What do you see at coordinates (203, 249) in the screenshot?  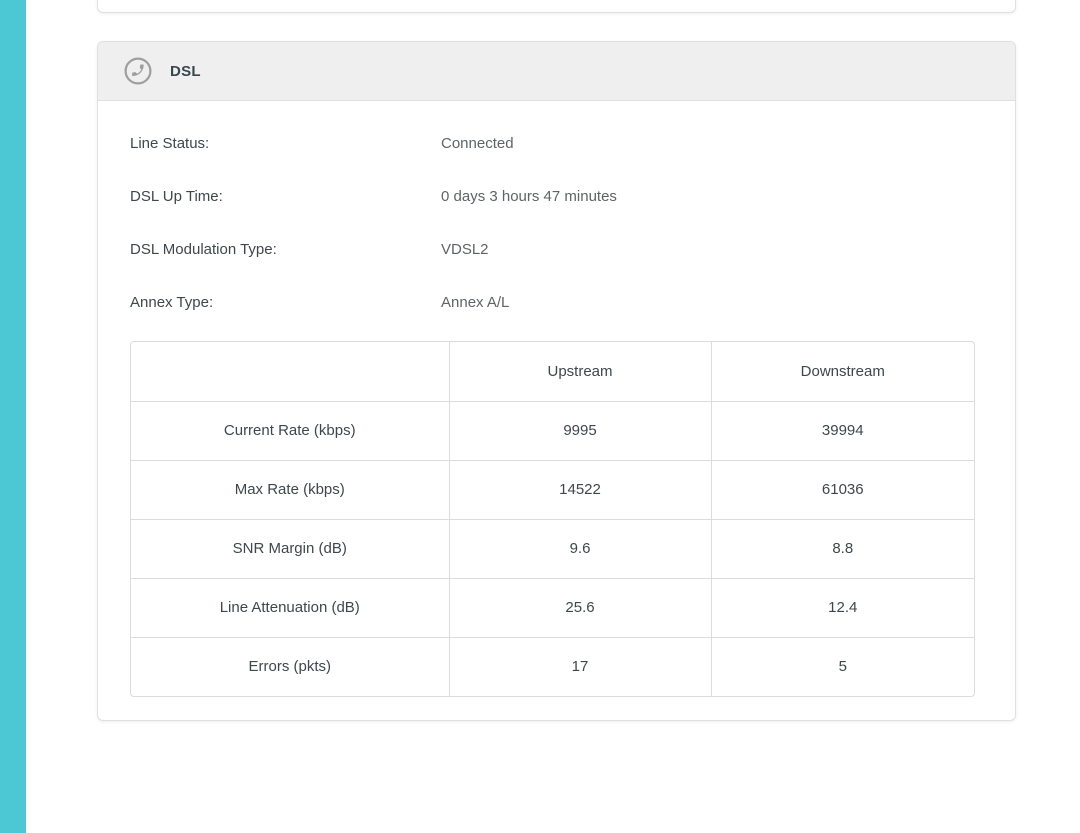 I see `field-label: DSL Modulation Type:` at bounding box center [203, 249].